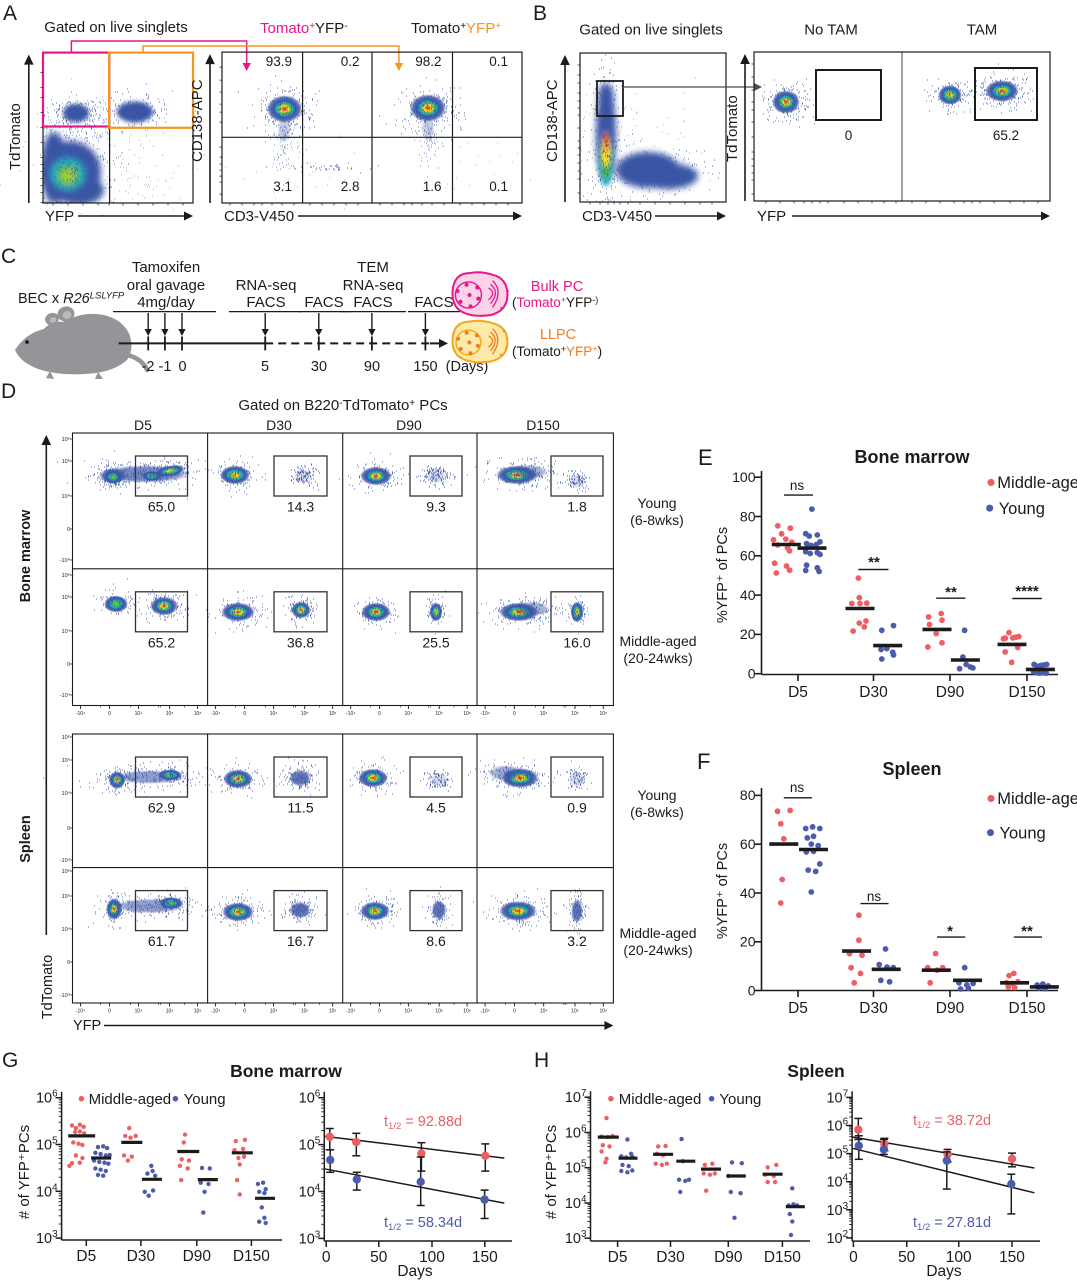  I want to click on svg-text: 62.9, so click(161, 808).